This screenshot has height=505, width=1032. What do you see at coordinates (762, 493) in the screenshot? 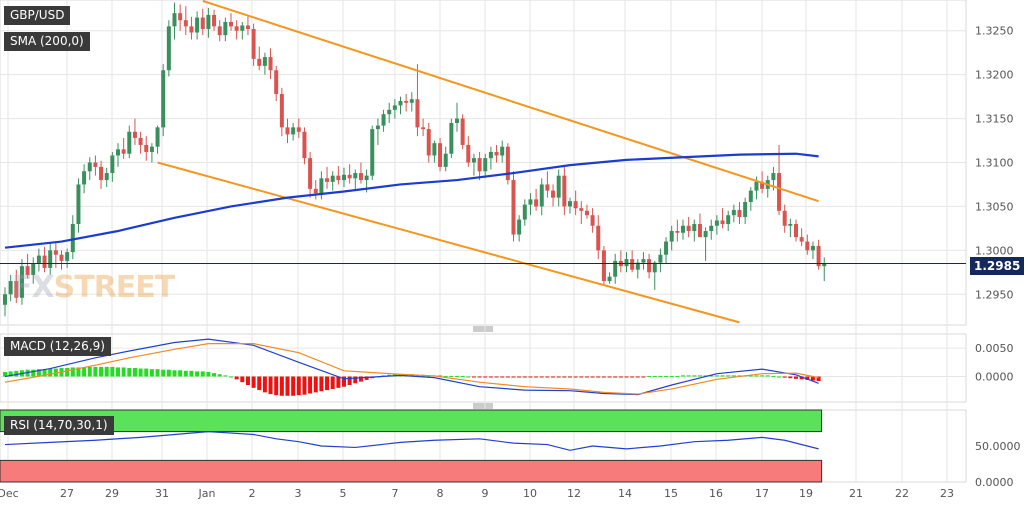
I see `x-tick-label: 17` at bounding box center [762, 493].